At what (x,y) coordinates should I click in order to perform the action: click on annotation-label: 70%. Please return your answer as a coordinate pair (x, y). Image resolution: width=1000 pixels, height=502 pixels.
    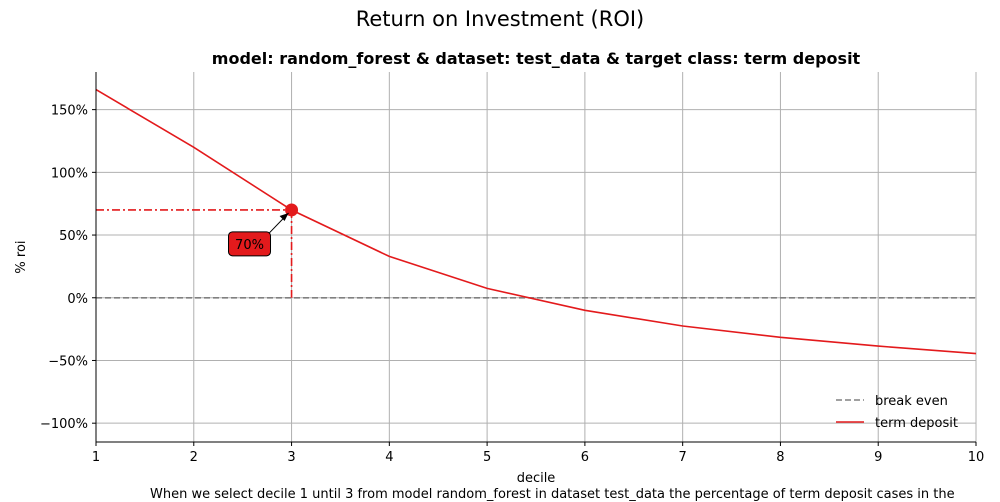
    Looking at the image, I should click on (249, 245).